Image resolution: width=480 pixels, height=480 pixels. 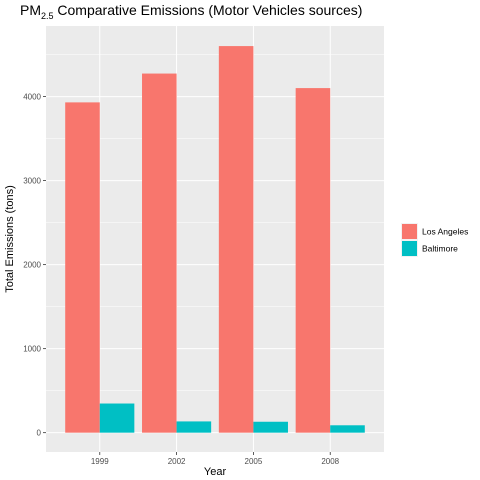 What do you see at coordinates (194, 427) in the screenshot?
I see `bar-baltimore-2002` at bounding box center [194, 427].